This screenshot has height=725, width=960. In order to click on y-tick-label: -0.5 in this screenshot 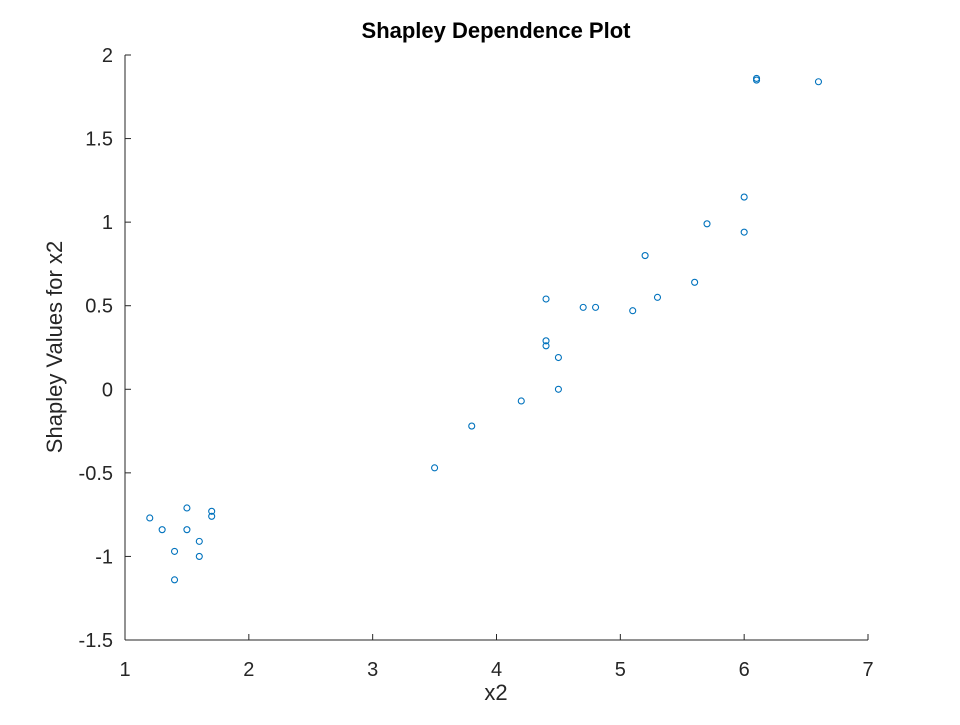, I will do `click(96, 474)`.